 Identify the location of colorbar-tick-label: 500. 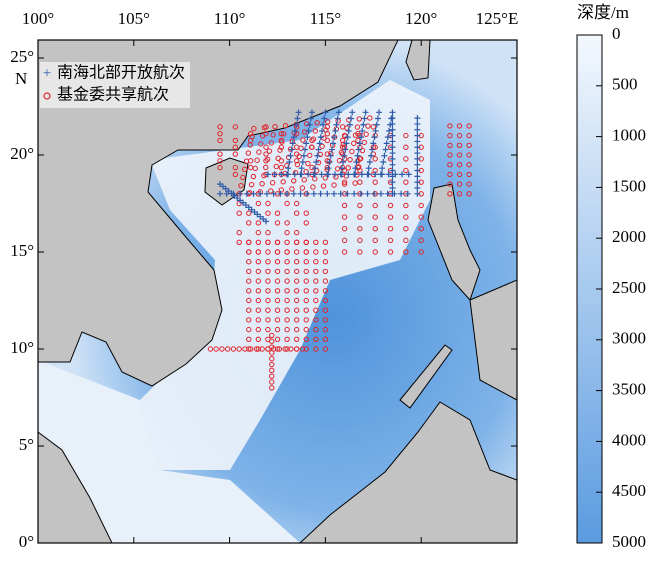
(625, 84).